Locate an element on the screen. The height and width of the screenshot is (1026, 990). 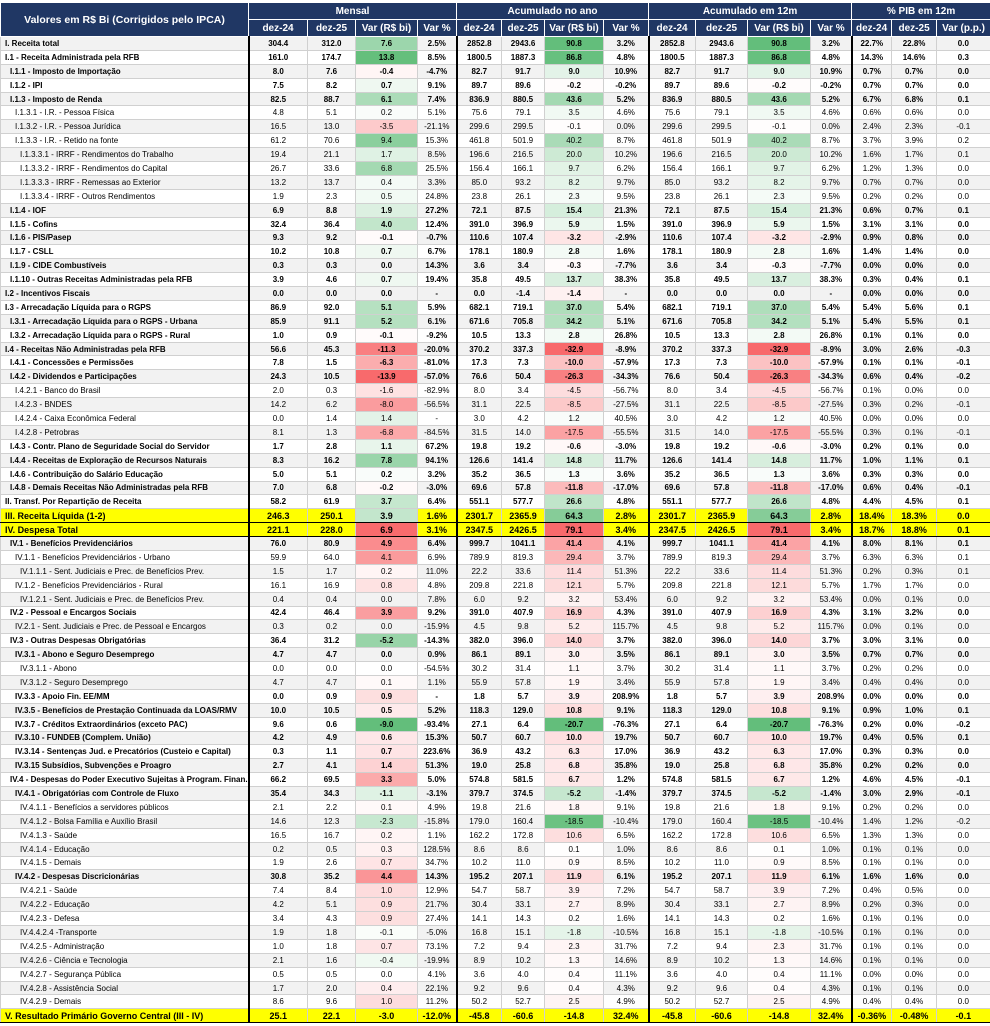
variation-cell: -18.5 is located at coordinates (779, 821).